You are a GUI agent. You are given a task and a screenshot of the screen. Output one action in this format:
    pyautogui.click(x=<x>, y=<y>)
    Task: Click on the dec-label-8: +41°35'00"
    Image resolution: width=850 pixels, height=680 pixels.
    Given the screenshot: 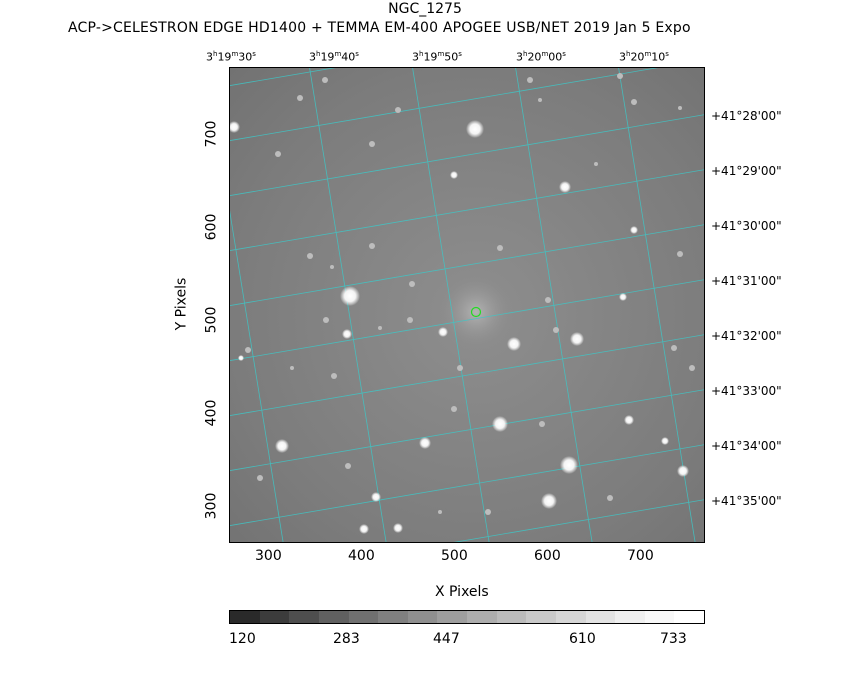 What is the action you would take?
    pyautogui.click(x=746, y=501)
    